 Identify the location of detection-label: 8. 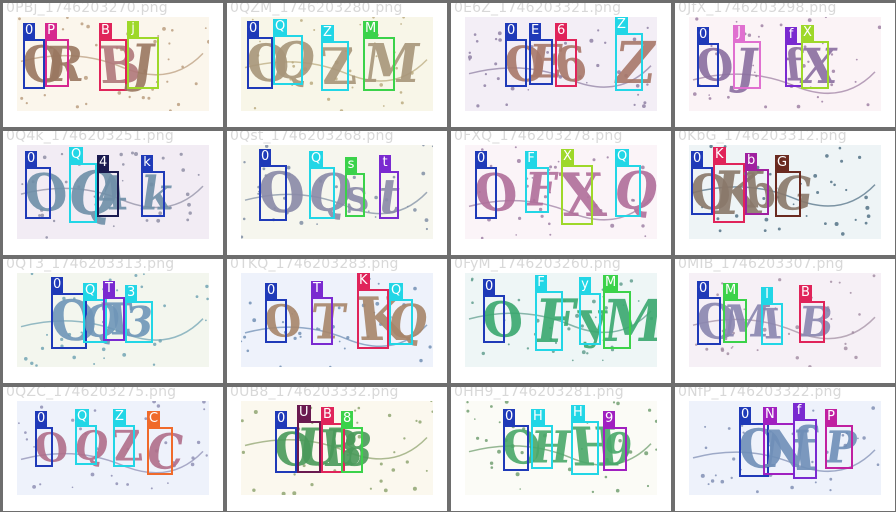
(347, 419).